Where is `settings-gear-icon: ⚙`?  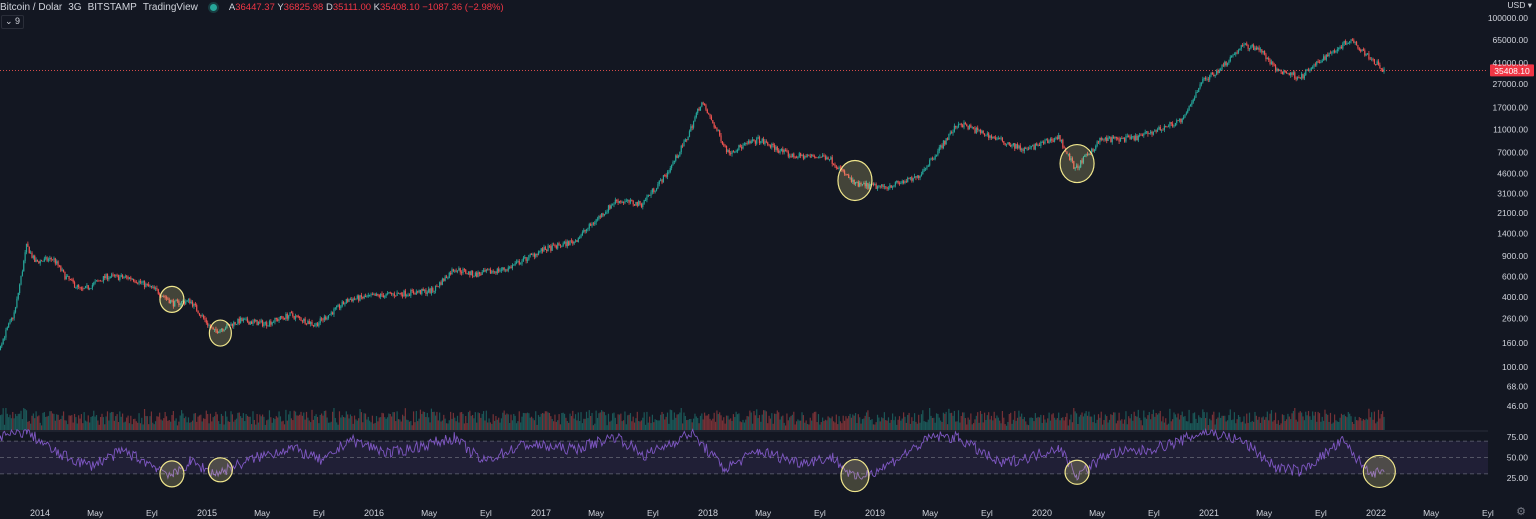
settings-gear-icon: ⚙ is located at coordinates (1521, 512).